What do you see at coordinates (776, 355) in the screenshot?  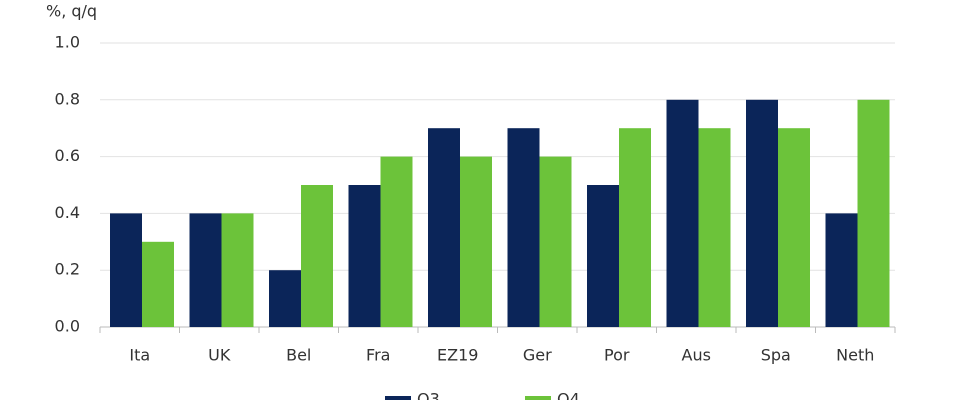 I see `x-tick-label: Spa` at bounding box center [776, 355].